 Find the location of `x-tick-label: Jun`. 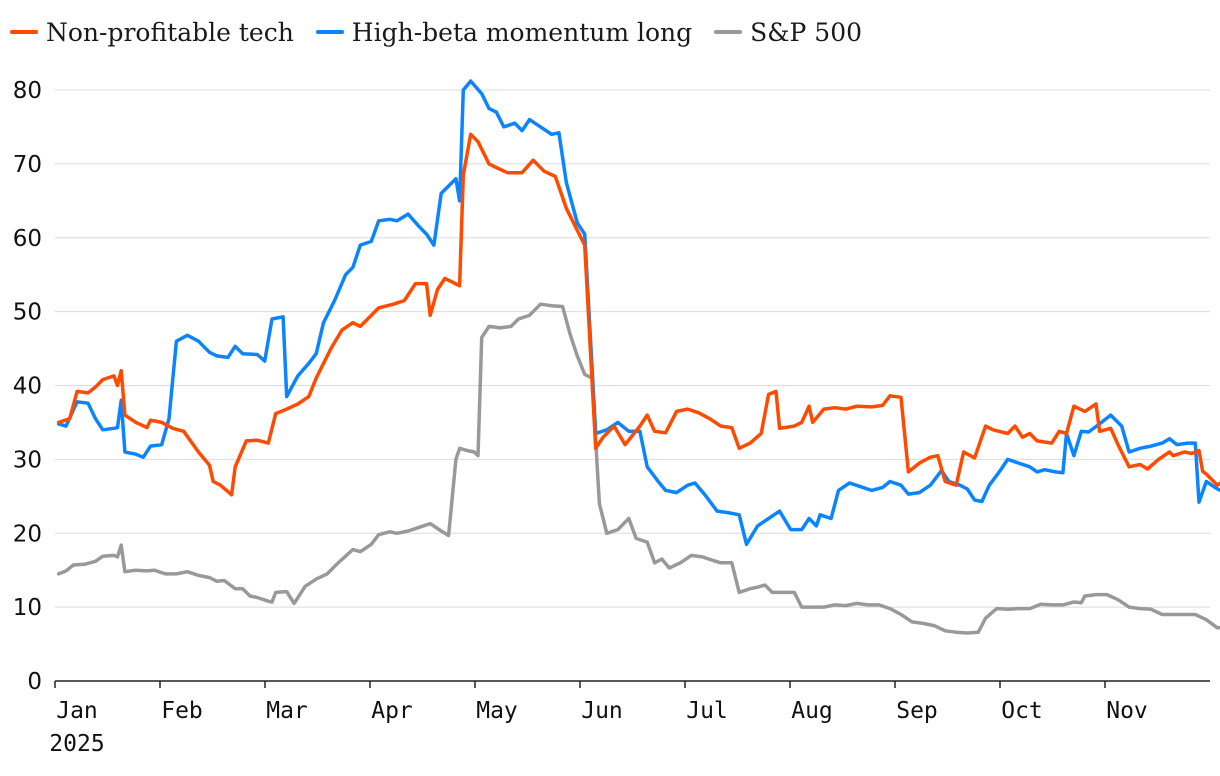

x-tick-label: Jun is located at coordinates (602, 711).